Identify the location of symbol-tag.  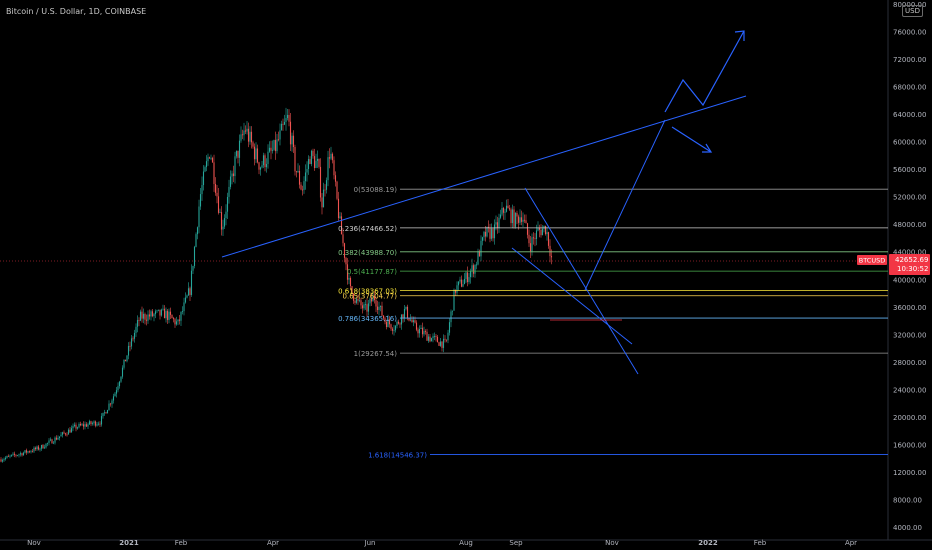
(872, 260).